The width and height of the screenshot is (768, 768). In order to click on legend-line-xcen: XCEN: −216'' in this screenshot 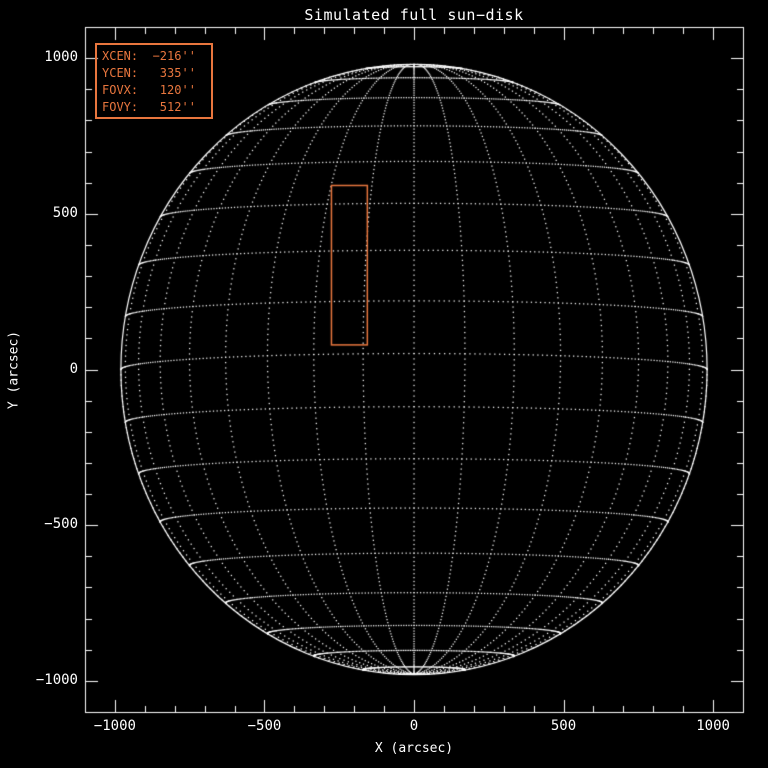, I will do `click(149, 56)`.